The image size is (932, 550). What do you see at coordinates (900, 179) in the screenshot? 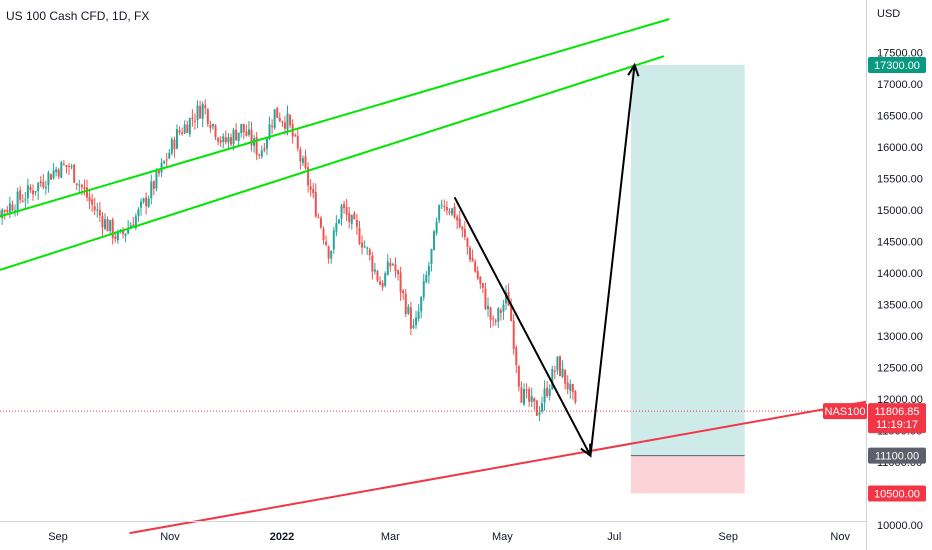
I see `y-tick-label: 15500.00` at bounding box center [900, 179].